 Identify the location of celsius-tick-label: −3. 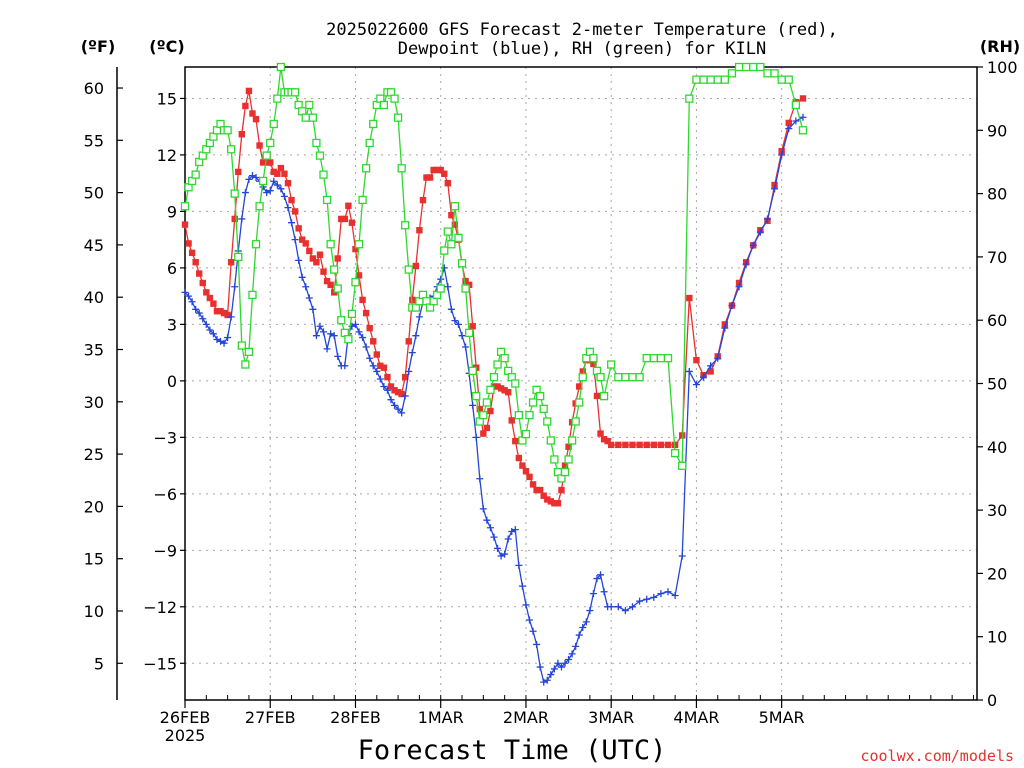
(165, 437).